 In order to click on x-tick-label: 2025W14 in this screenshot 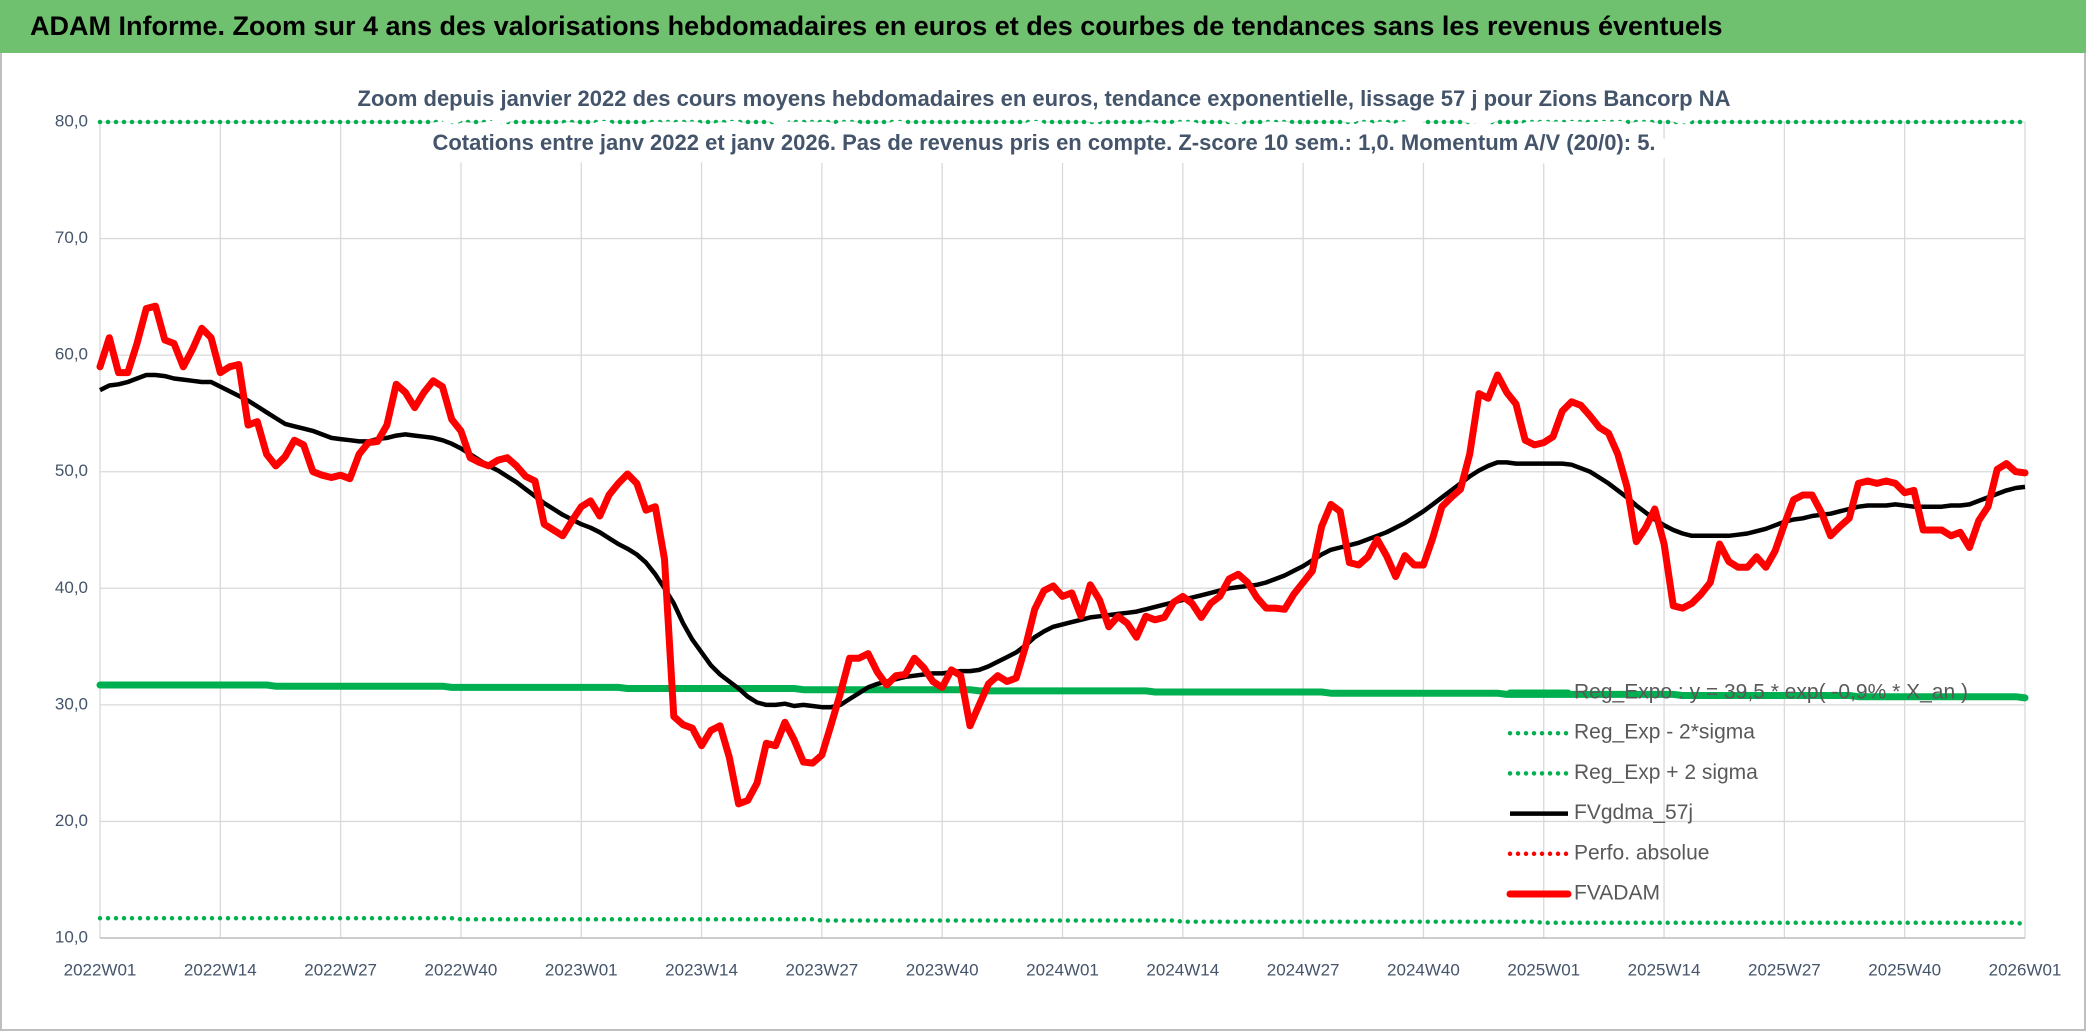, I will do `click(1664, 969)`.